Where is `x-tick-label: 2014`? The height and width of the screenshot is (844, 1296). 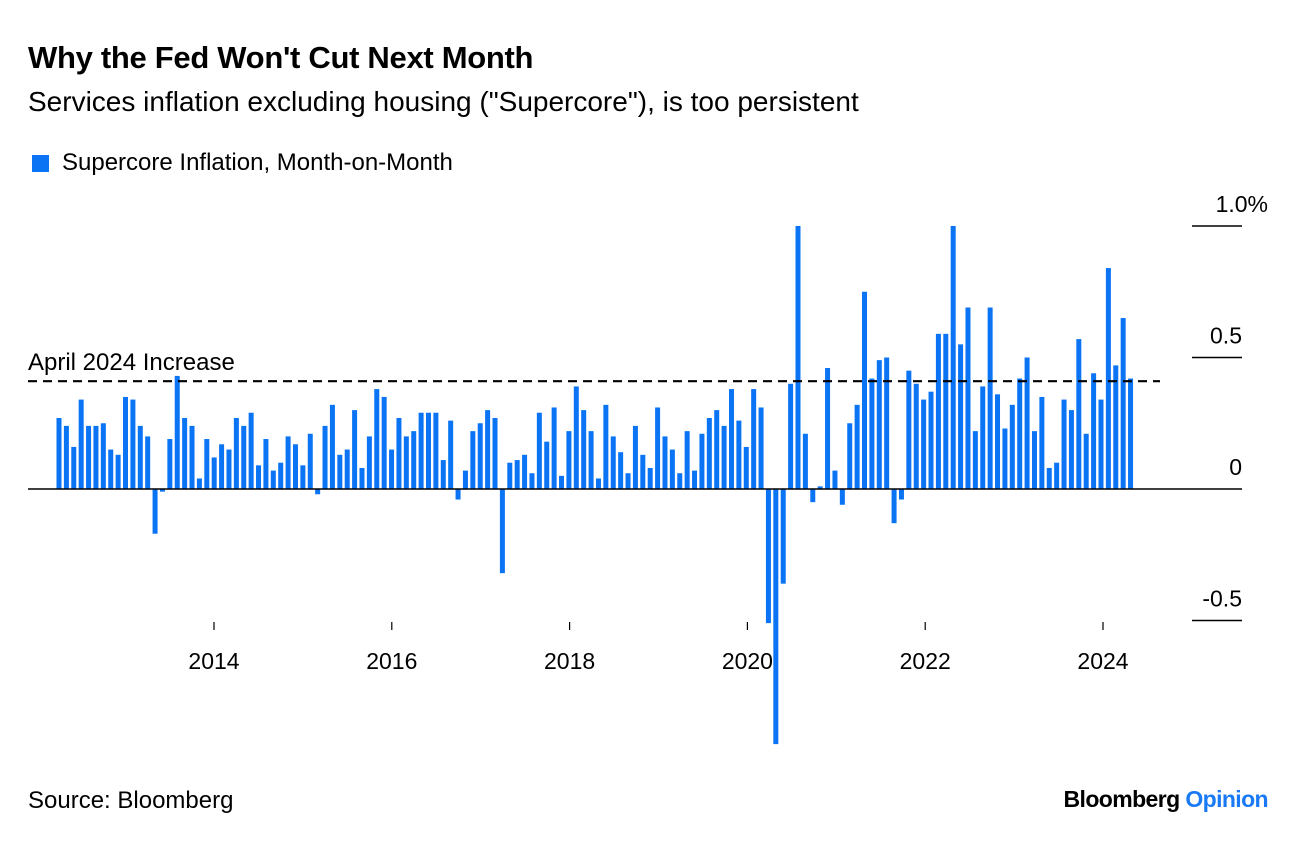
x-tick-label: 2014 is located at coordinates (213, 661).